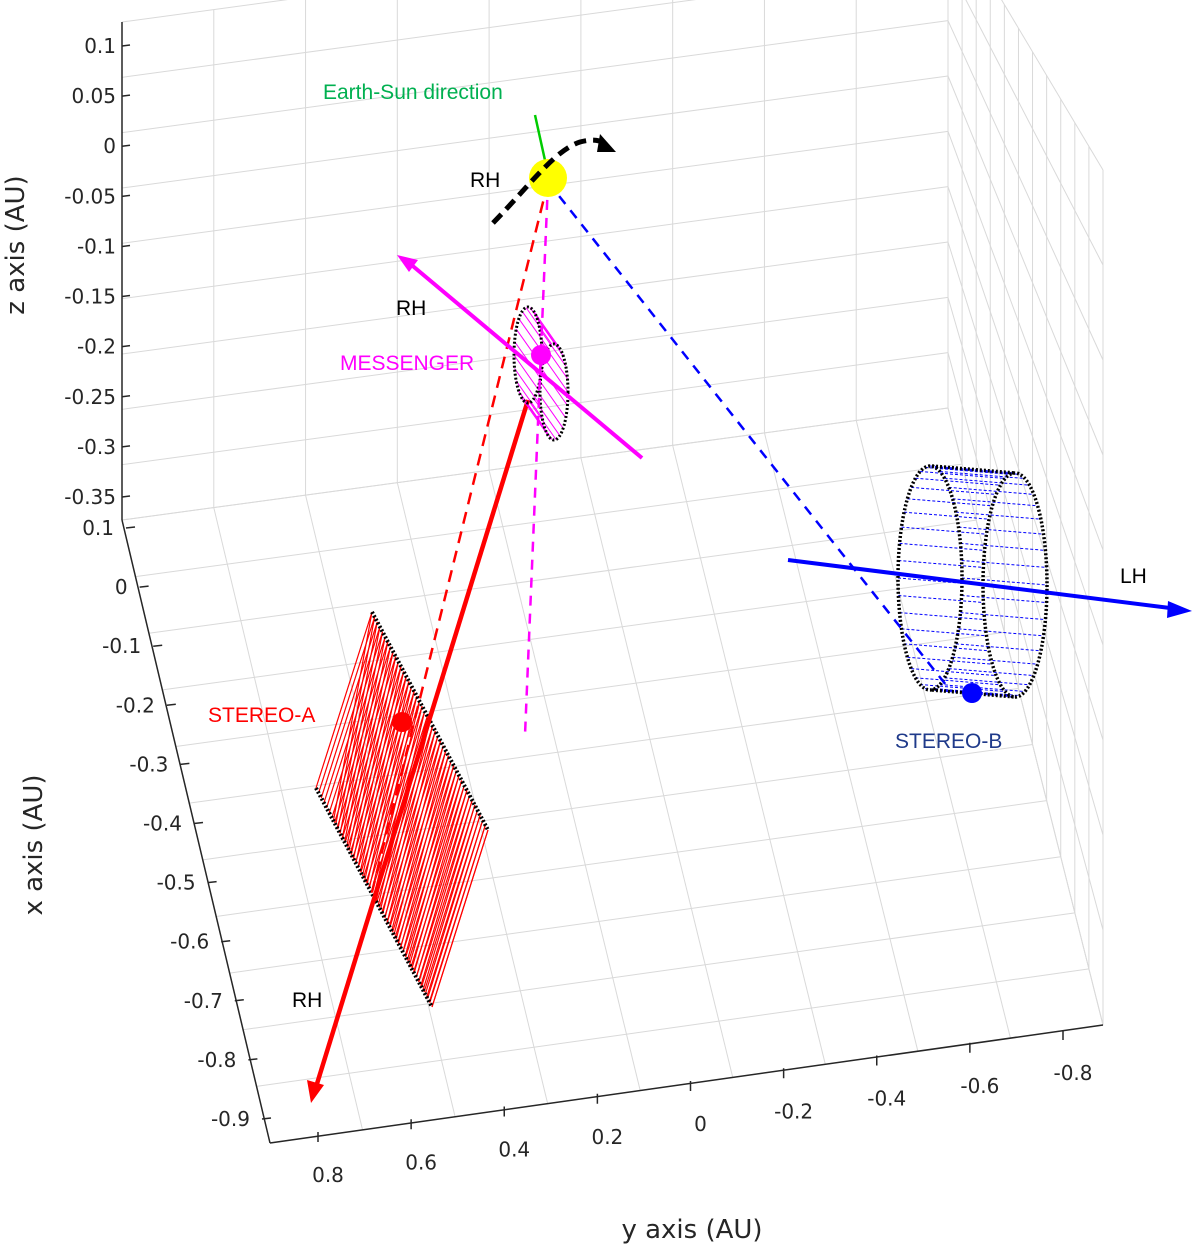  I want to click on stereo-a-spacecraft, so click(402, 722).